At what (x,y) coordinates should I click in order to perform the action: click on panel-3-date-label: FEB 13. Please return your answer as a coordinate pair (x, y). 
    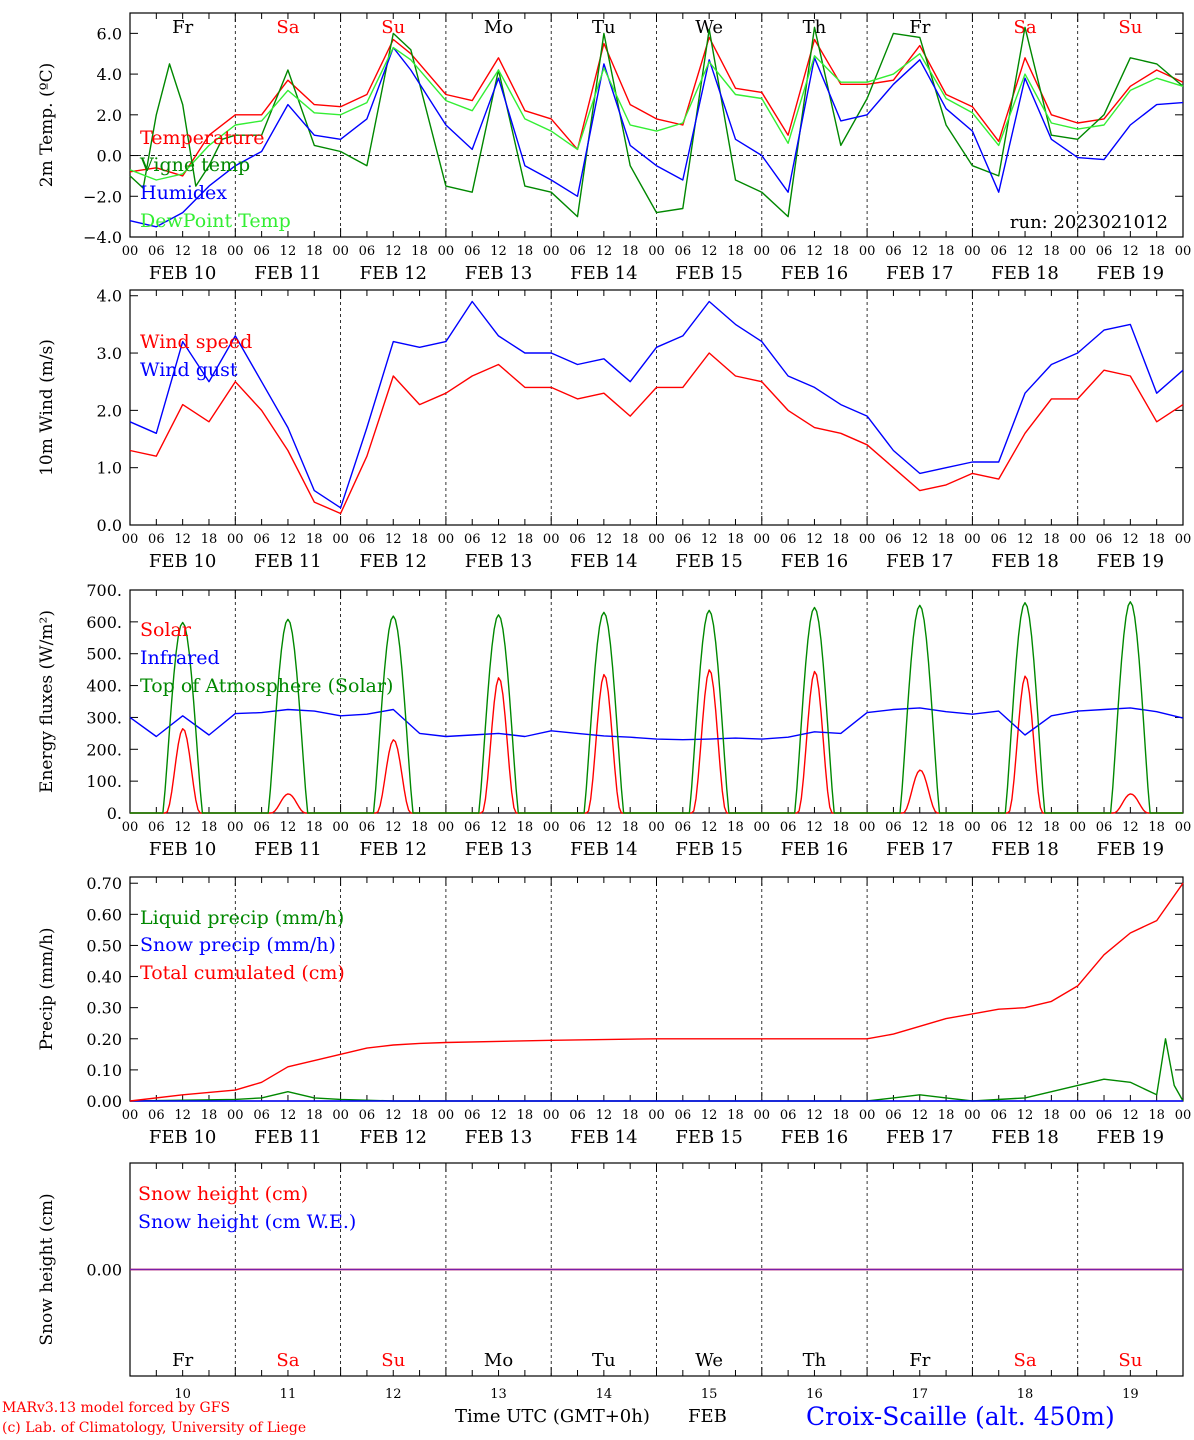
    Looking at the image, I should click on (498, 1137).